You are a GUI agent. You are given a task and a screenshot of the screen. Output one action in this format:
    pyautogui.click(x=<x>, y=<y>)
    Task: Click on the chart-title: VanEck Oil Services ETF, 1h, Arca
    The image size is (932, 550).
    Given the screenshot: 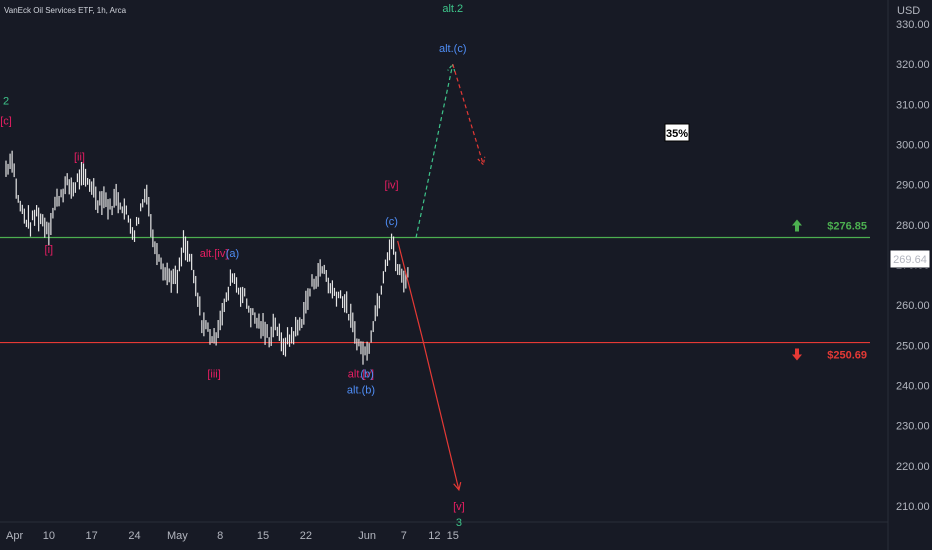 What is the action you would take?
    pyautogui.click(x=65, y=10)
    